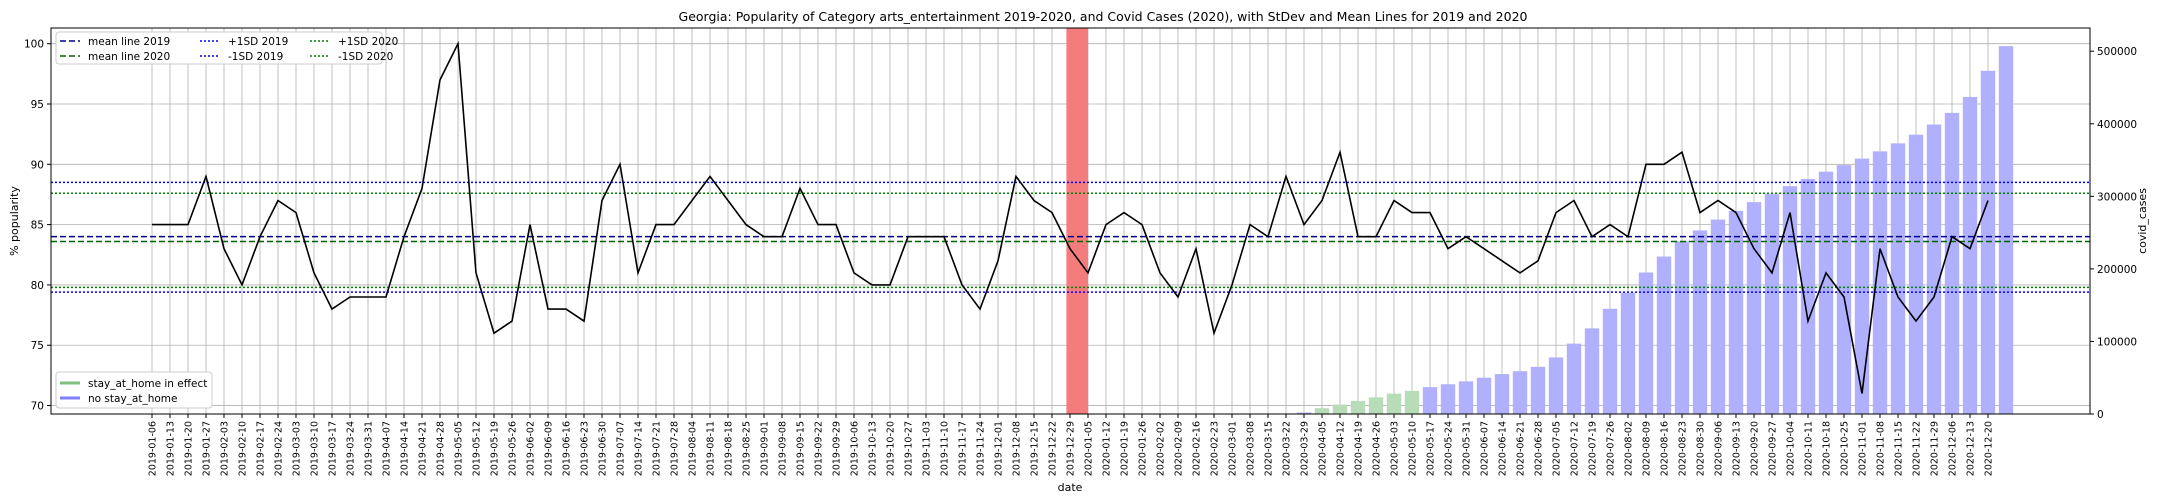 This screenshot has height=504, width=2160. What do you see at coordinates (801, 448) in the screenshot?
I see `x-tick-label: 2019-09-15` at bounding box center [801, 448].